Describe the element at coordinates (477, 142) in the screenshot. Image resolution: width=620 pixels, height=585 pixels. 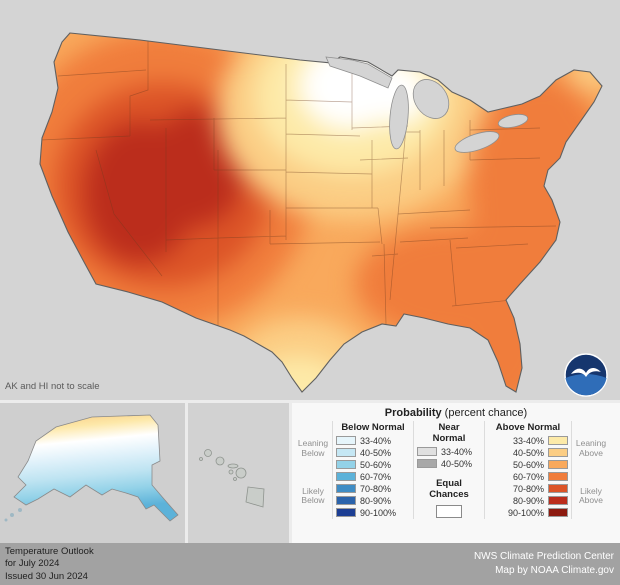
I see `lake-erie` at that location.